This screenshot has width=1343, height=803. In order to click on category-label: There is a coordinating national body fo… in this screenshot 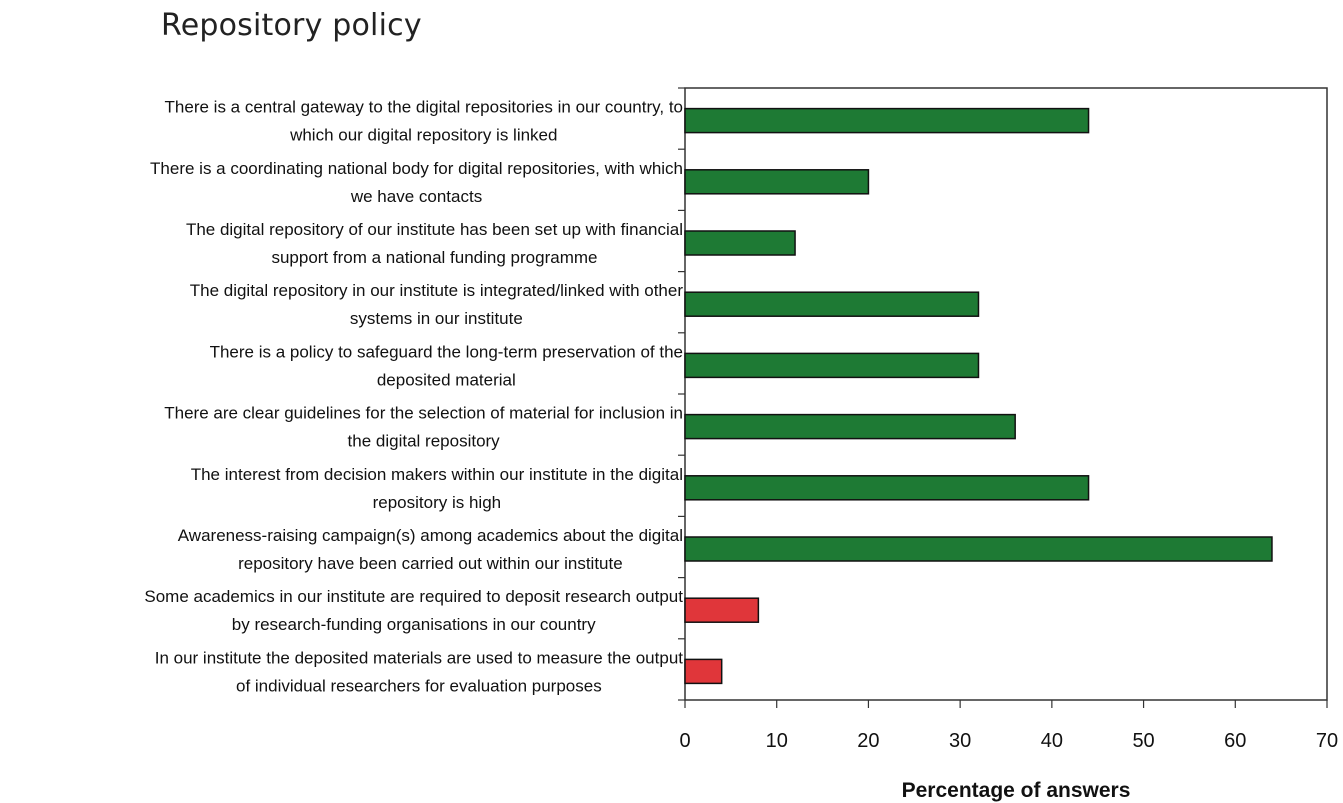, I will do `click(416, 182)`.